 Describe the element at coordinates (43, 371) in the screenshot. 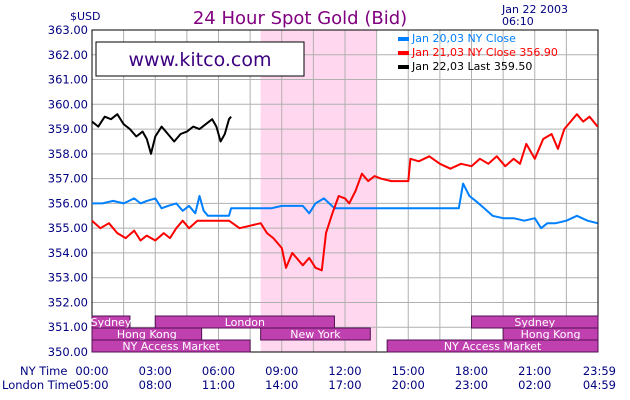

I see `ny-time-row-label: NY Time` at that location.